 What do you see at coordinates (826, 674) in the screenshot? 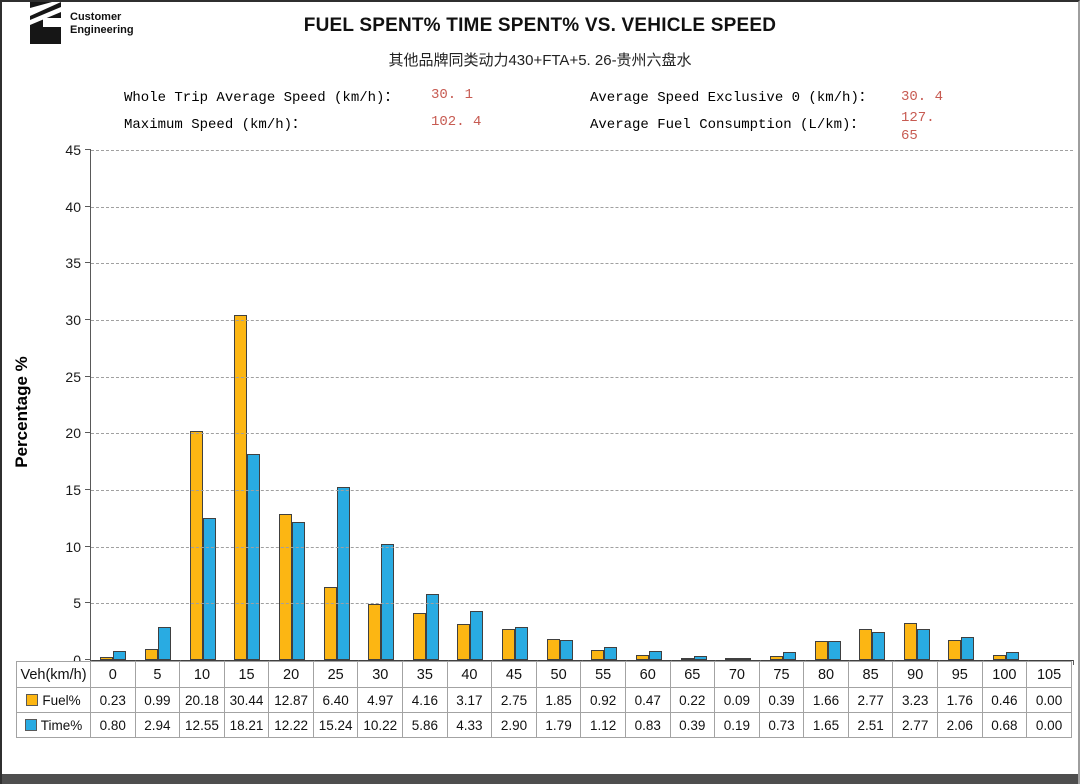
I see `column-header-80: 80` at bounding box center [826, 674].